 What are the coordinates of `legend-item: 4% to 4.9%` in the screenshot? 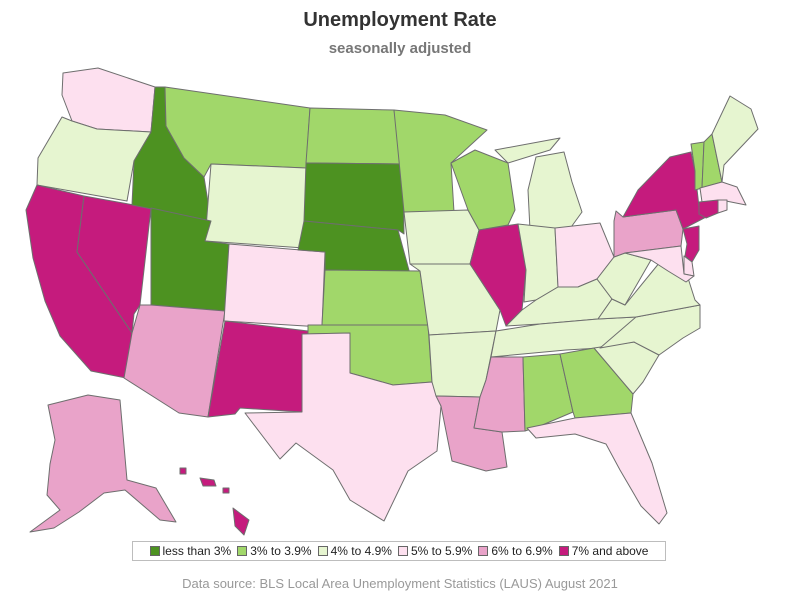 It's located at (354, 551).